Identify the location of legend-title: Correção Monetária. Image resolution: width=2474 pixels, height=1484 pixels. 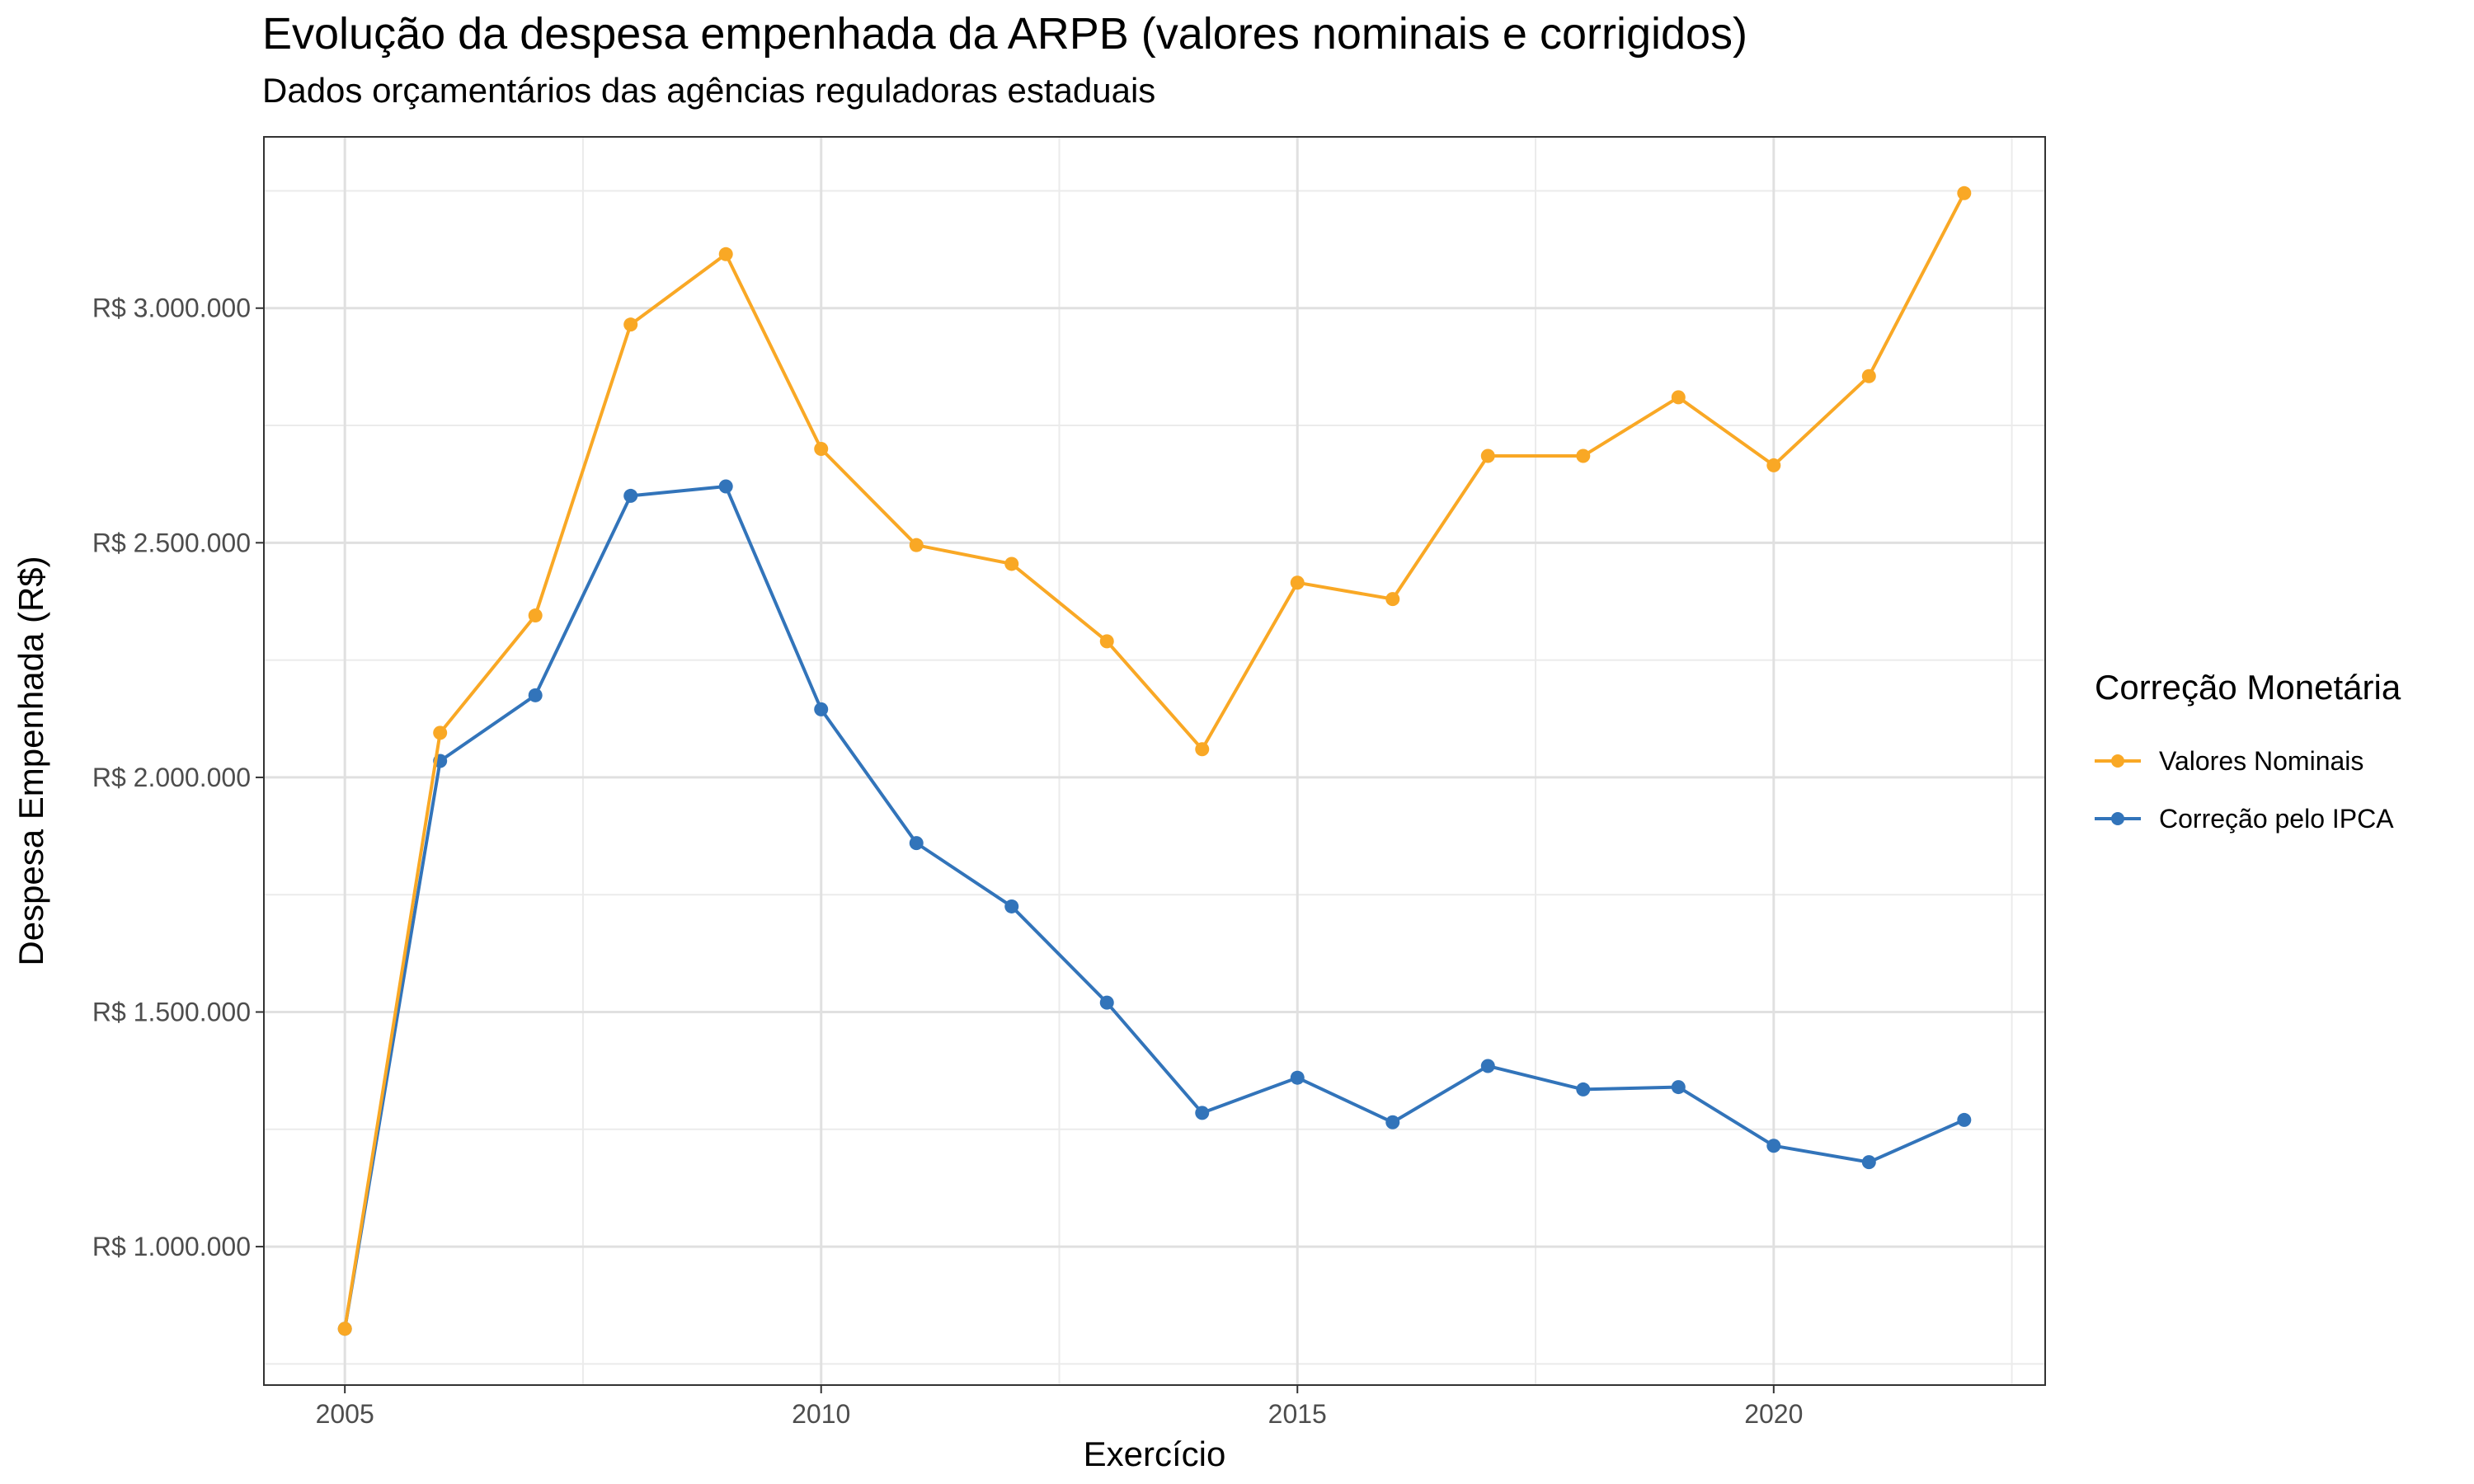
(2248, 687).